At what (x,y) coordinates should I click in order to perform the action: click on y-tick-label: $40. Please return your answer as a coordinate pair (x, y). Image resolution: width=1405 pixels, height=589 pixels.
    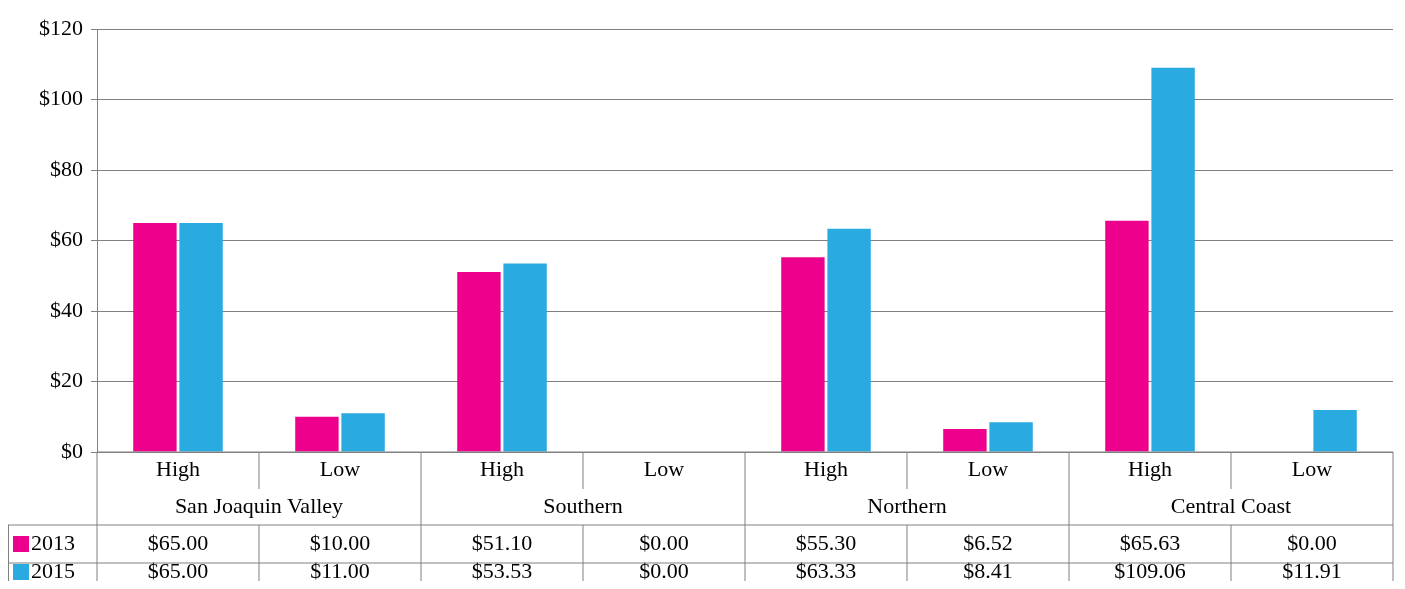
    Looking at the image, I should click on (66, 309).